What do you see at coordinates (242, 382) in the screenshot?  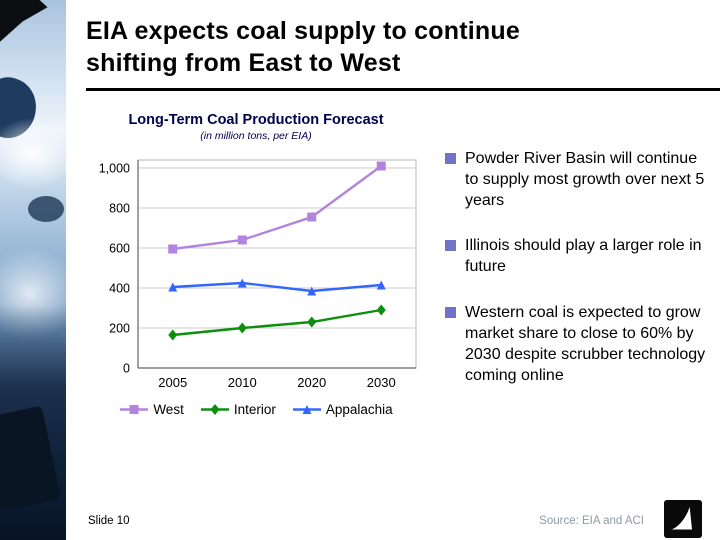 I see `svg-text: 2010` at bounding box center [242, 382].